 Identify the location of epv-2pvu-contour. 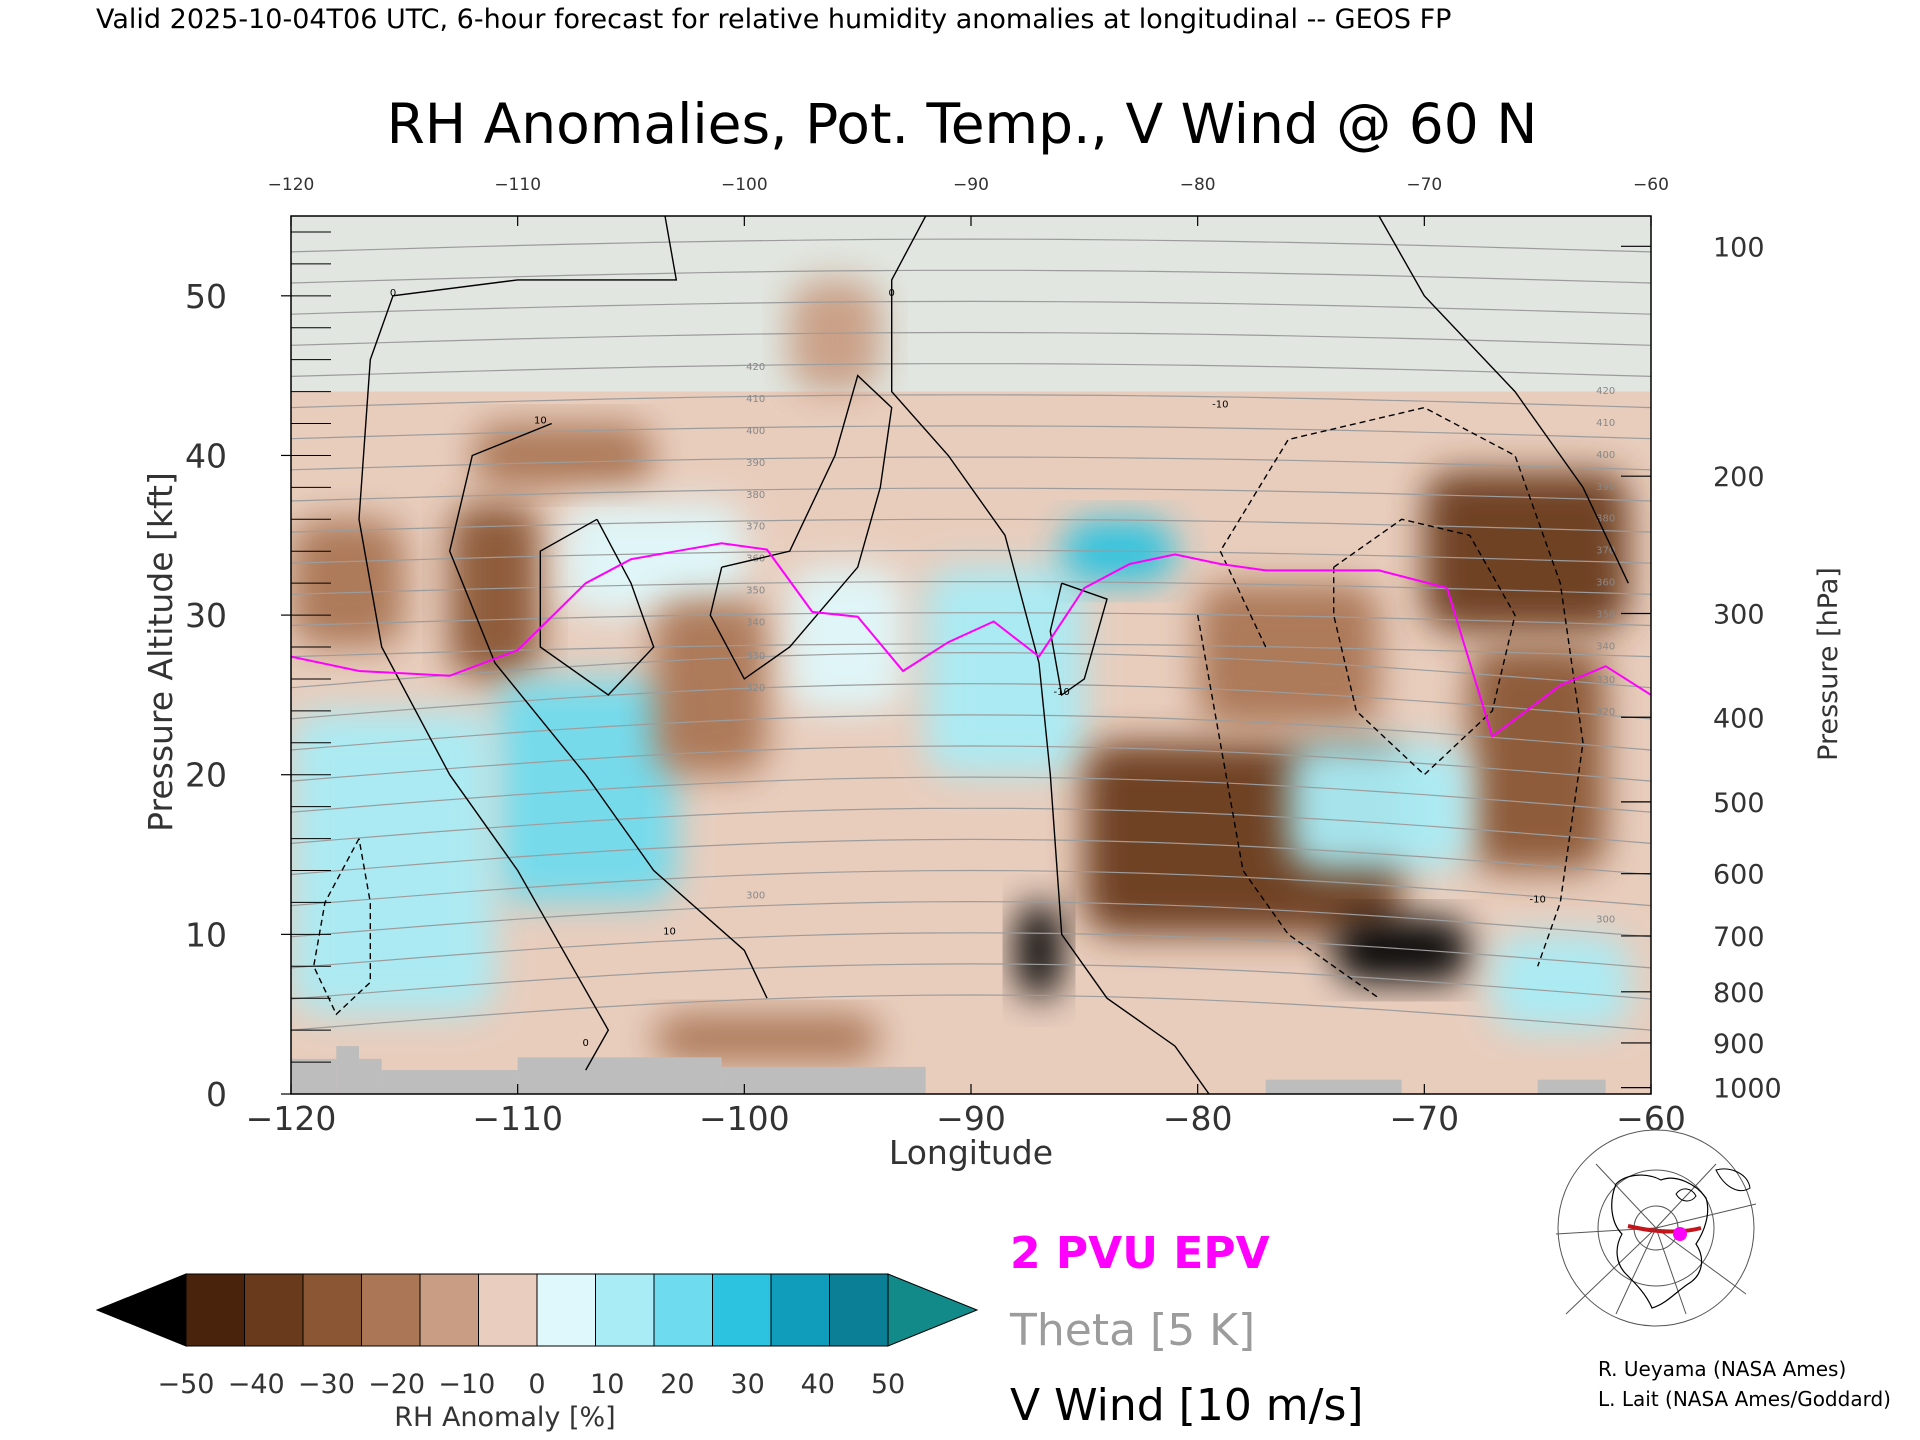
(971, 640).